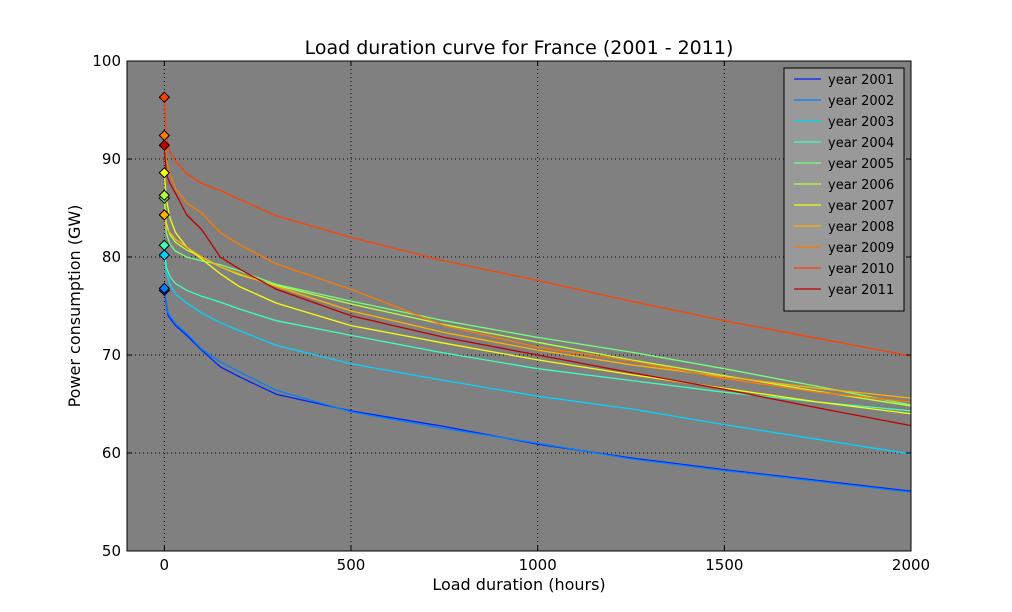 This screenshot has height=612, width=1012. Describe the element at coordinates (351, 565) in the screenshot. I see `x-tick-label: 500` at that location.